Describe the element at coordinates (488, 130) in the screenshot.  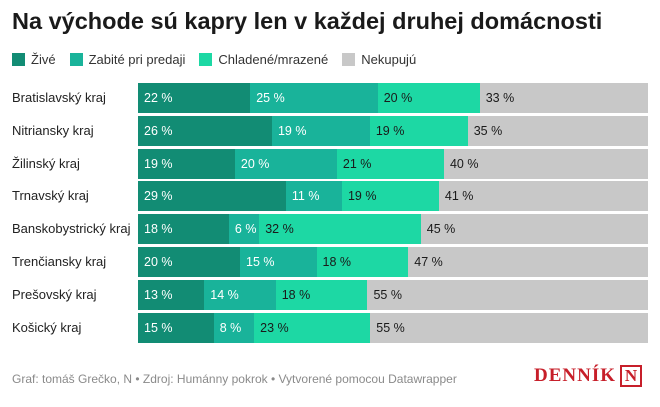
I see `data-label: 35 %` at that location.